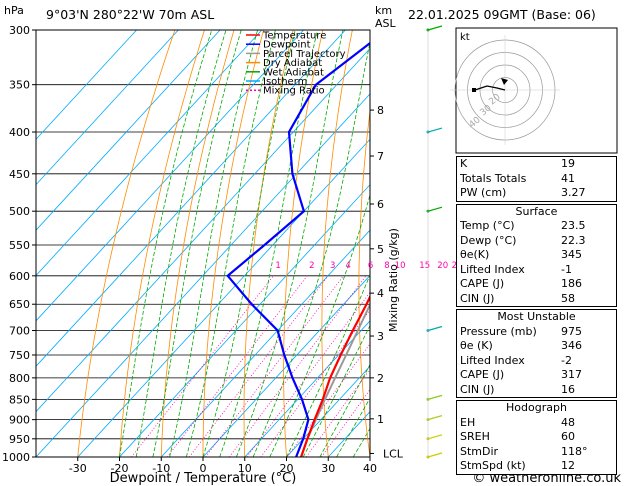  I want to click on datetime-title: 22.01.2025 09GMT (Base: 06), so click(502, 14).